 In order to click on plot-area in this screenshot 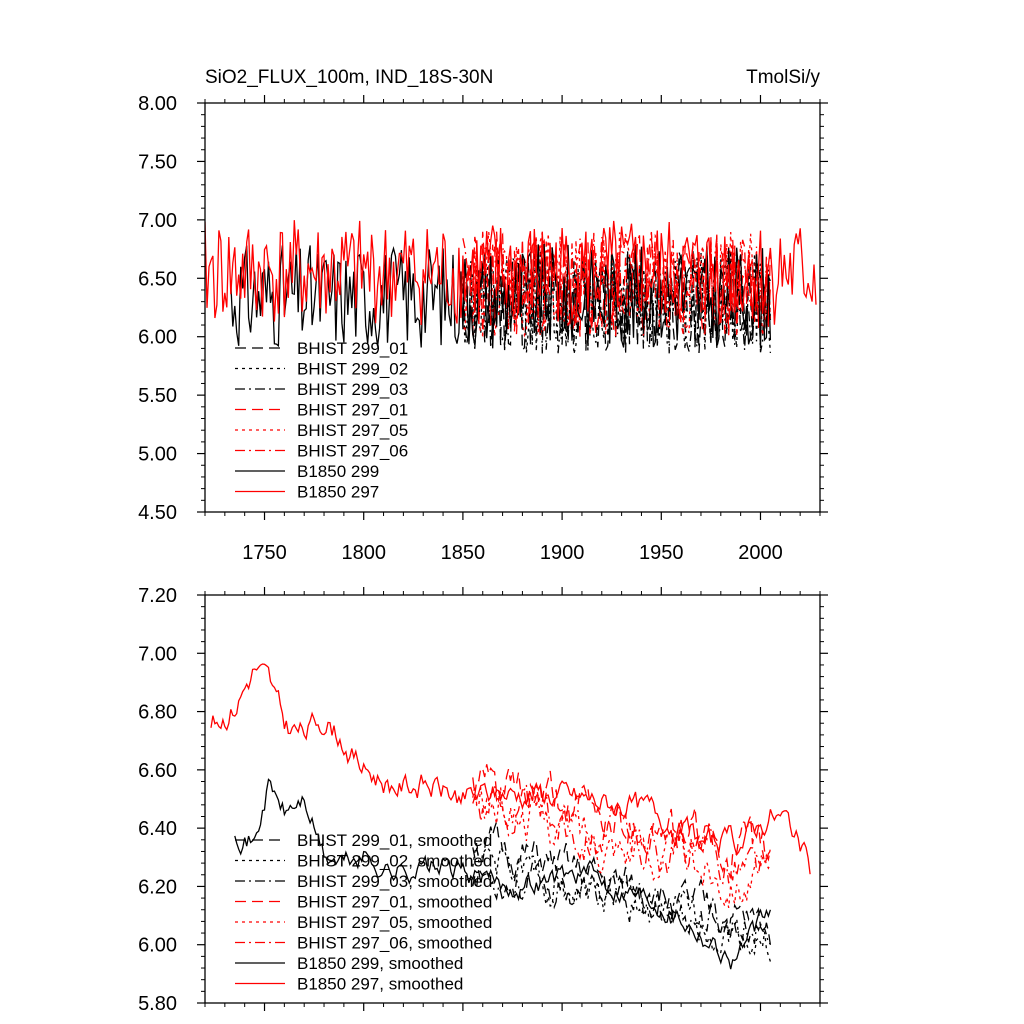, I will do `click(511, 287)`.